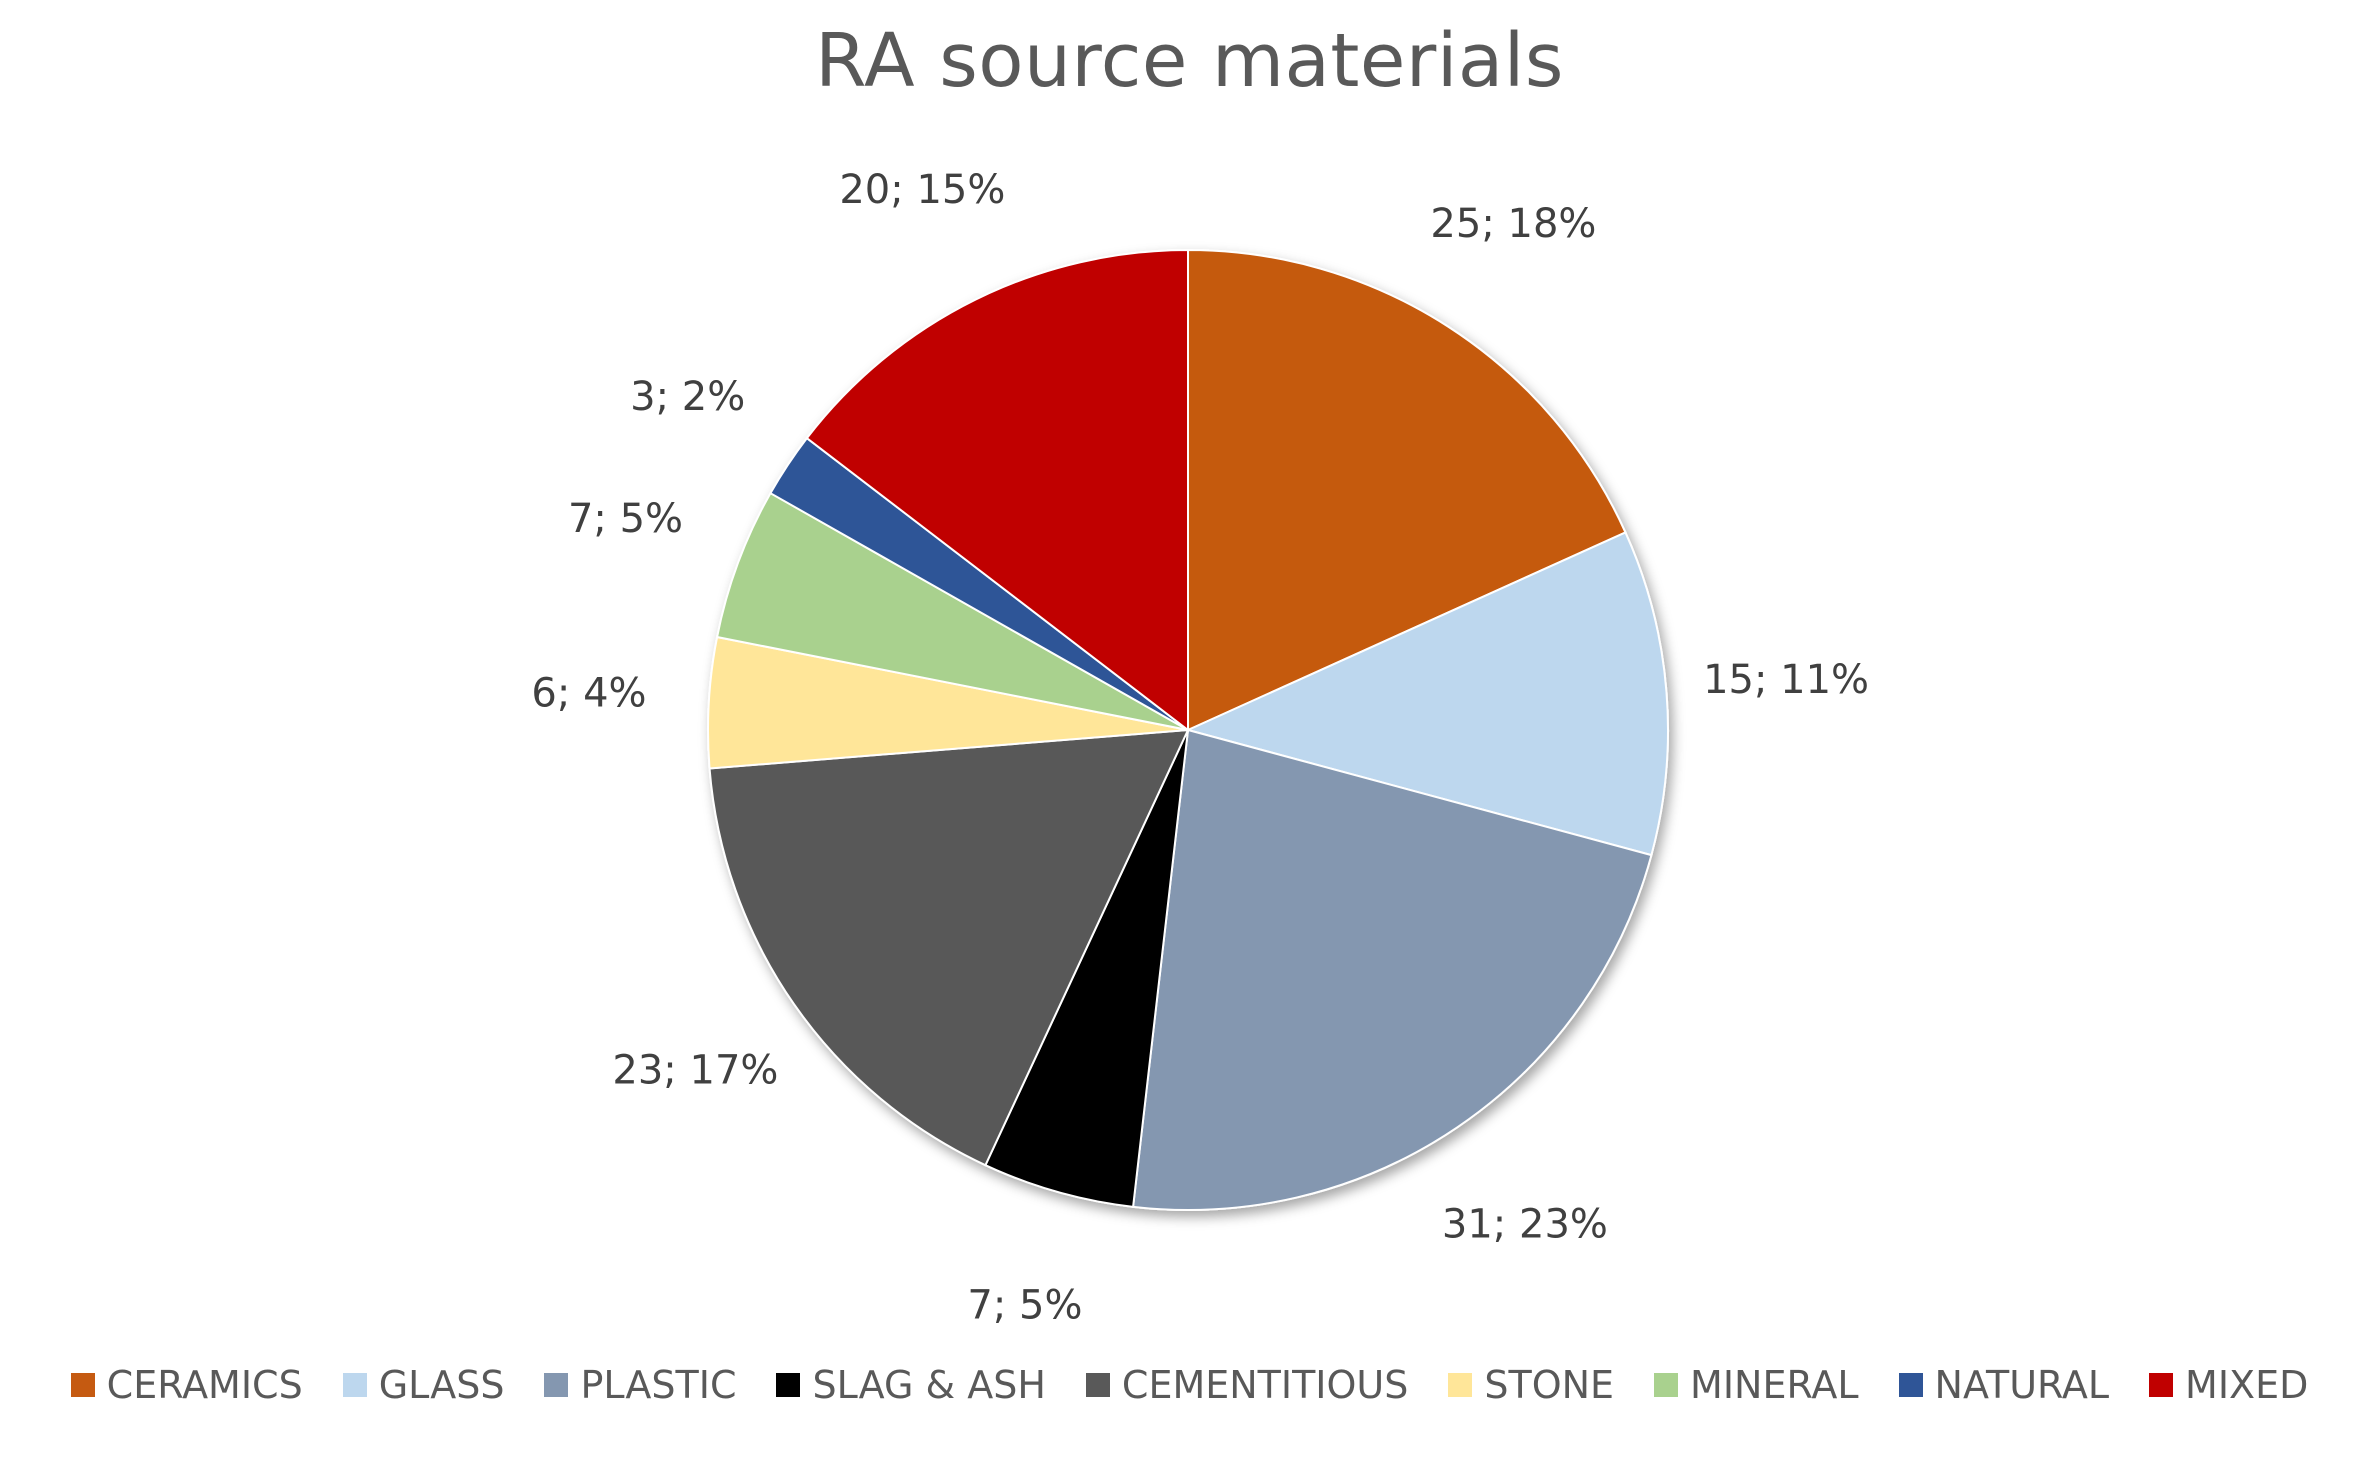 The image size is (2379, 1476). I want to click on pie-slice-mineral, so click(952, 611).